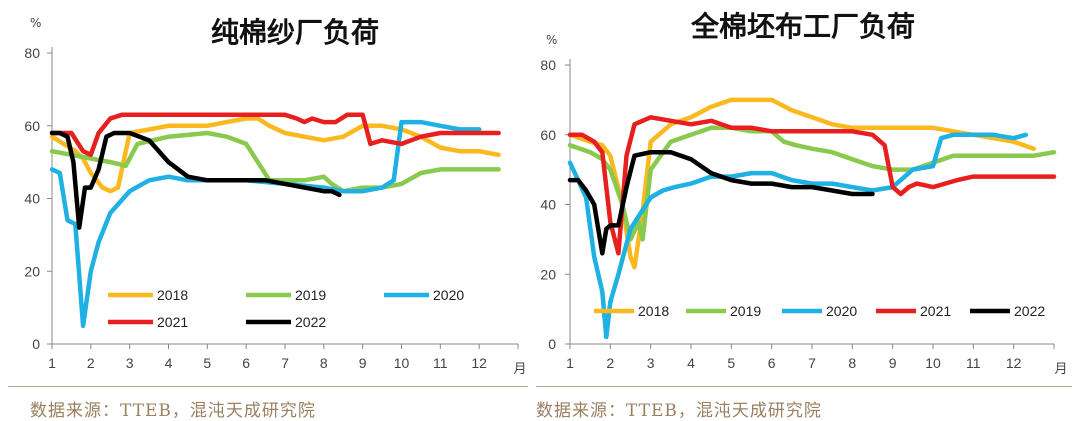 This screenshot has height=421, width=1080. I want to click on series-line-2021, so click(275, 135).